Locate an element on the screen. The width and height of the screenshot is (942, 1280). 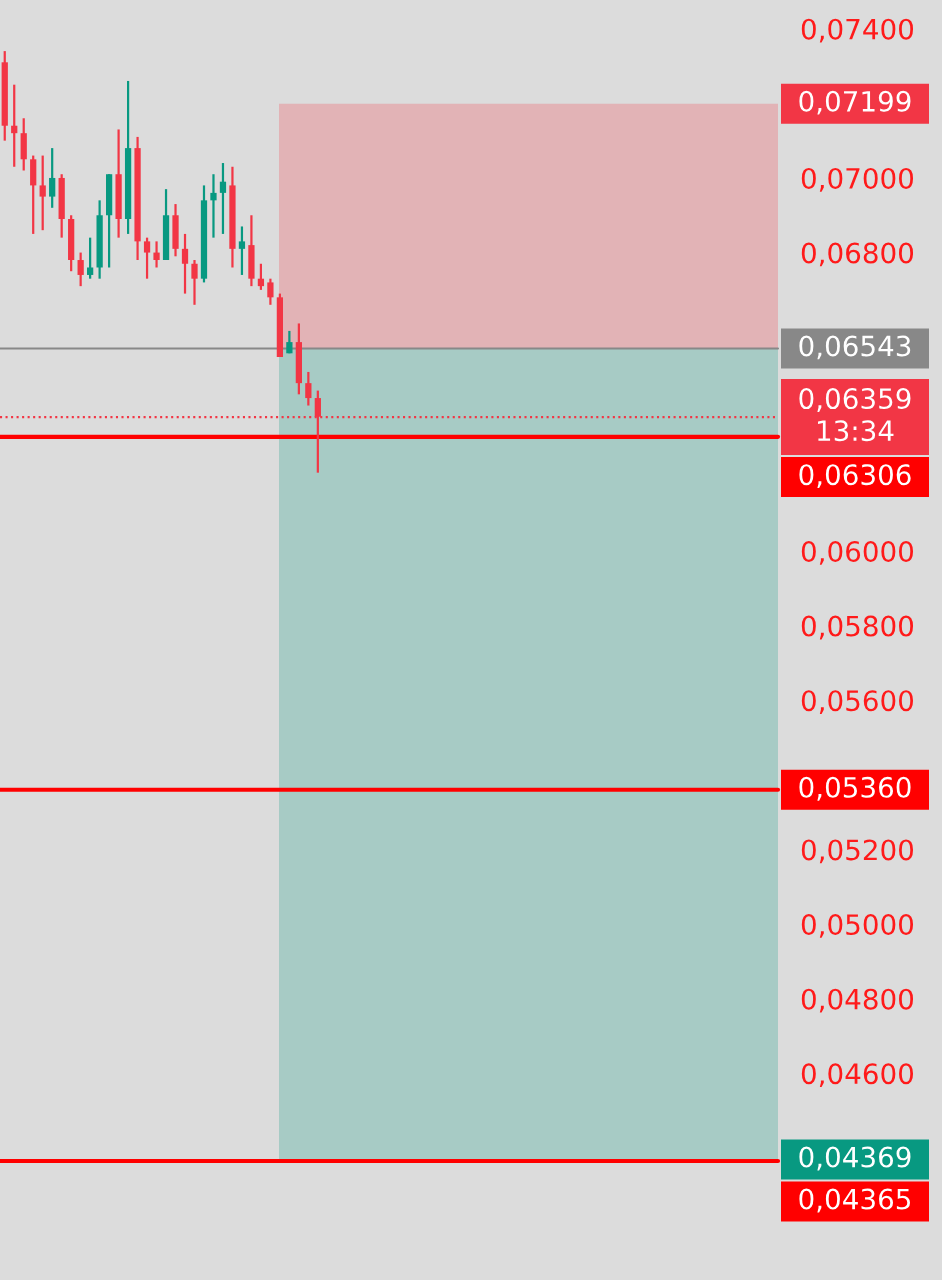
ref-line-label: 0,06543 is located at coordinates (855, 347).